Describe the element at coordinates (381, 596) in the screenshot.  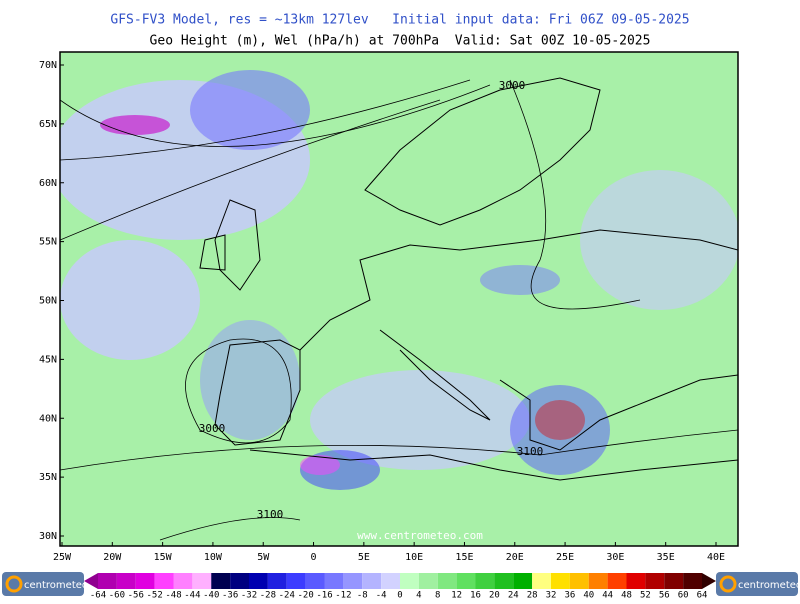
I see `colorbar-label: -4` at that location.